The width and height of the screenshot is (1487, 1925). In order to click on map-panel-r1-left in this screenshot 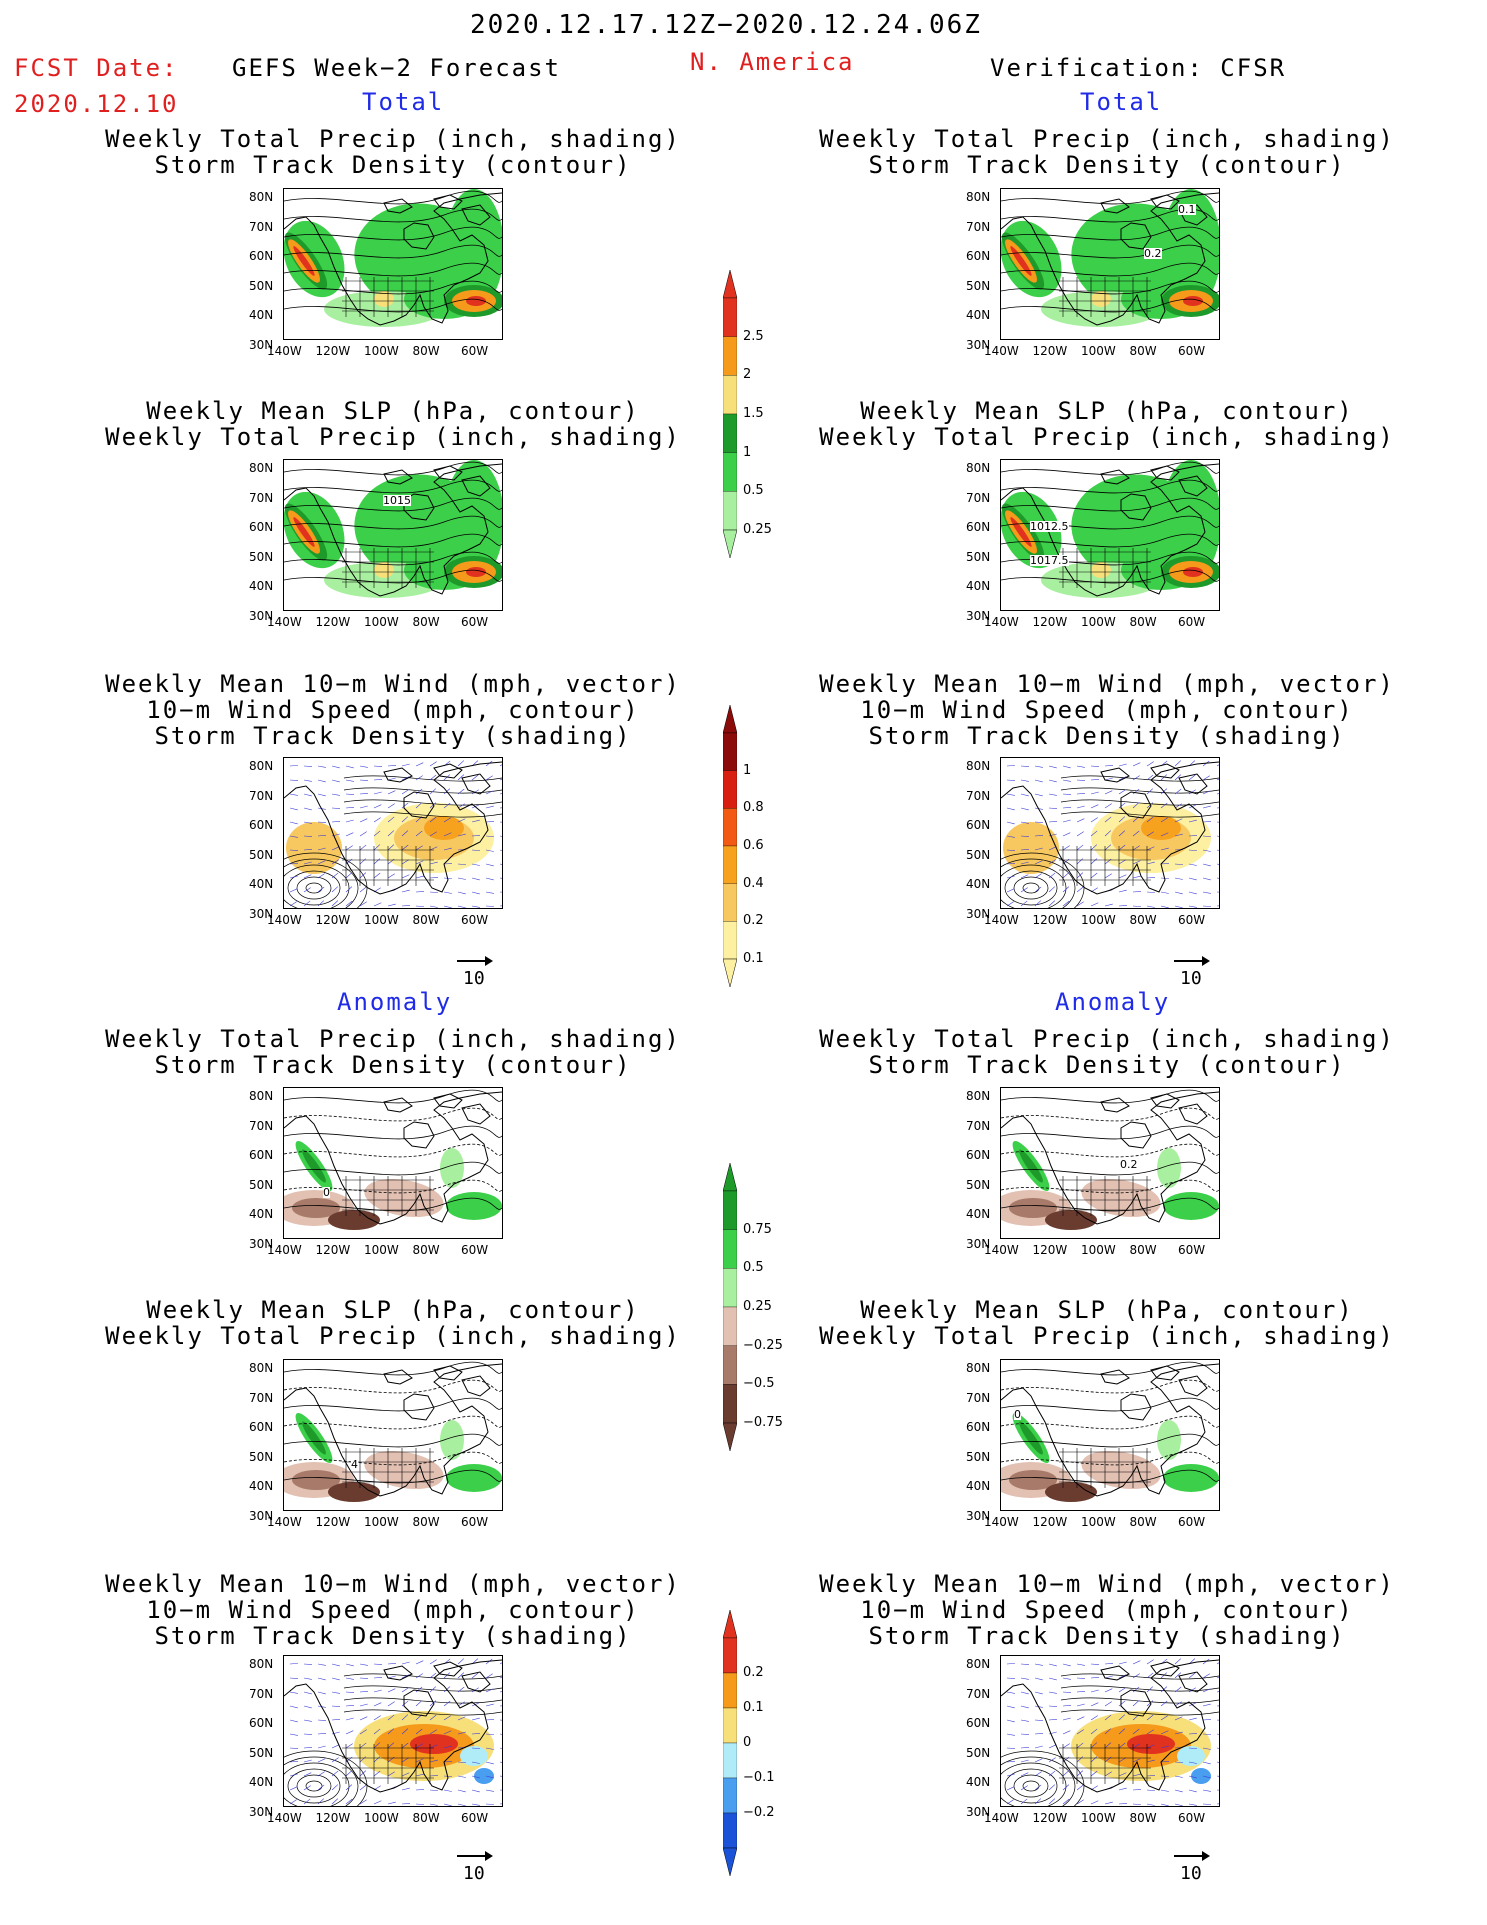, I will do `click(393, 264)`.